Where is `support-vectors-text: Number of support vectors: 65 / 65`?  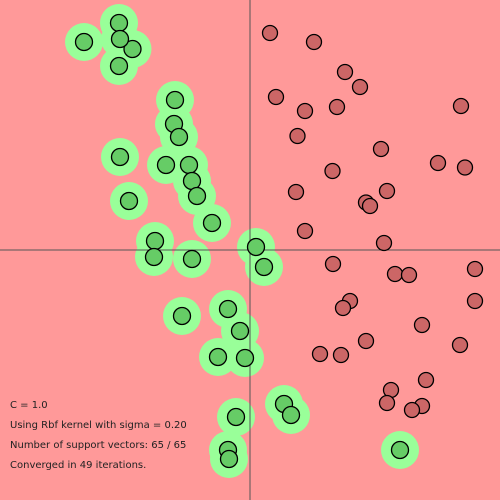
support-vectors-text: Number of support vectors: 65 / 65 is located at coordinates (98, 445).